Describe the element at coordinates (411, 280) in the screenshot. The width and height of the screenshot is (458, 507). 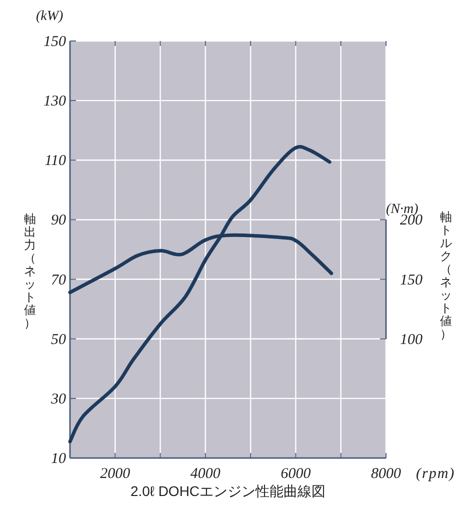
I see `y2-tick-label: 150` at that location.